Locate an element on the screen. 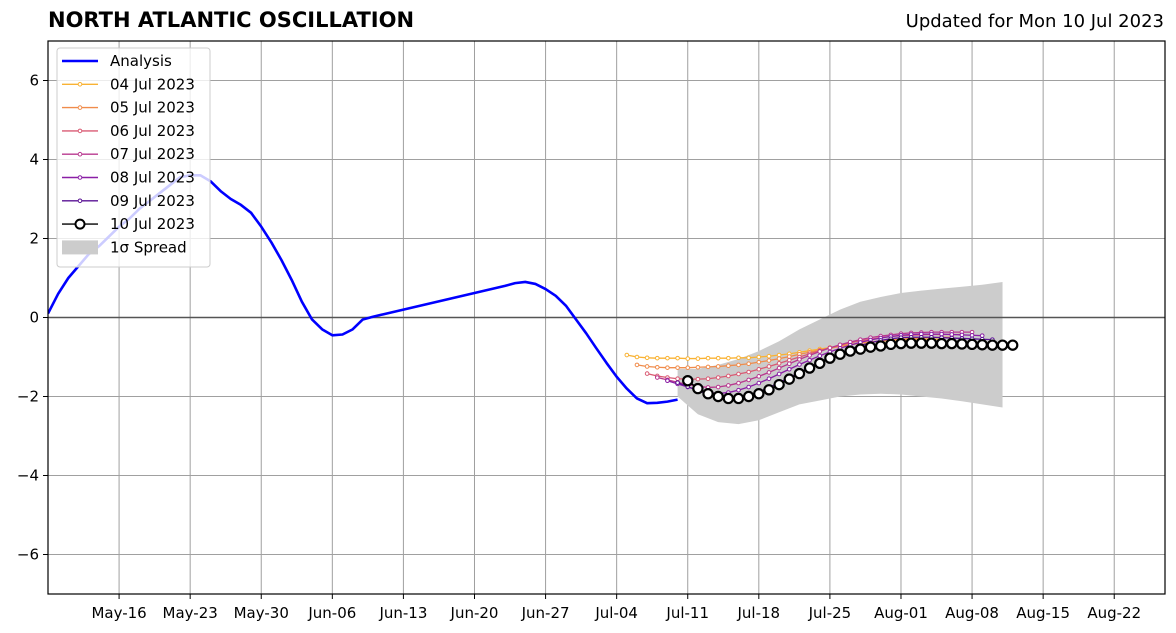  x-tick-label: May-30 is located at coordinates (261, 613).